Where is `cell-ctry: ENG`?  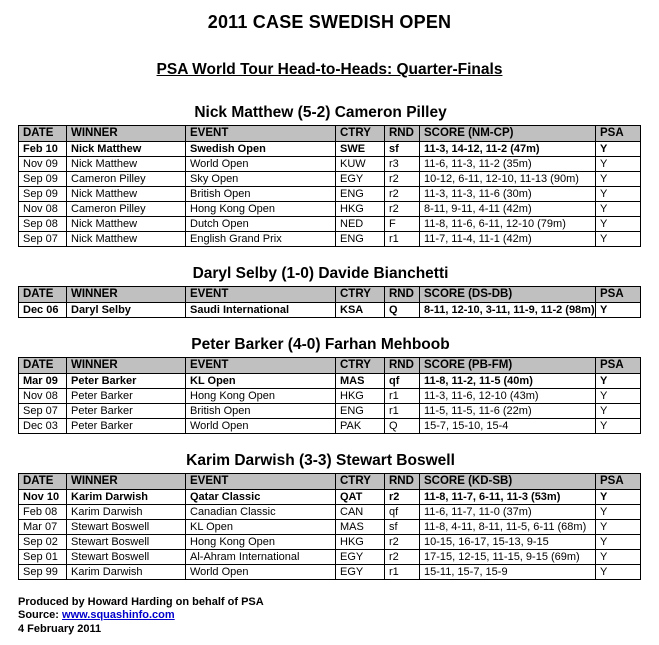 cell-ctry: ENG is located at coordinates (360, 239).